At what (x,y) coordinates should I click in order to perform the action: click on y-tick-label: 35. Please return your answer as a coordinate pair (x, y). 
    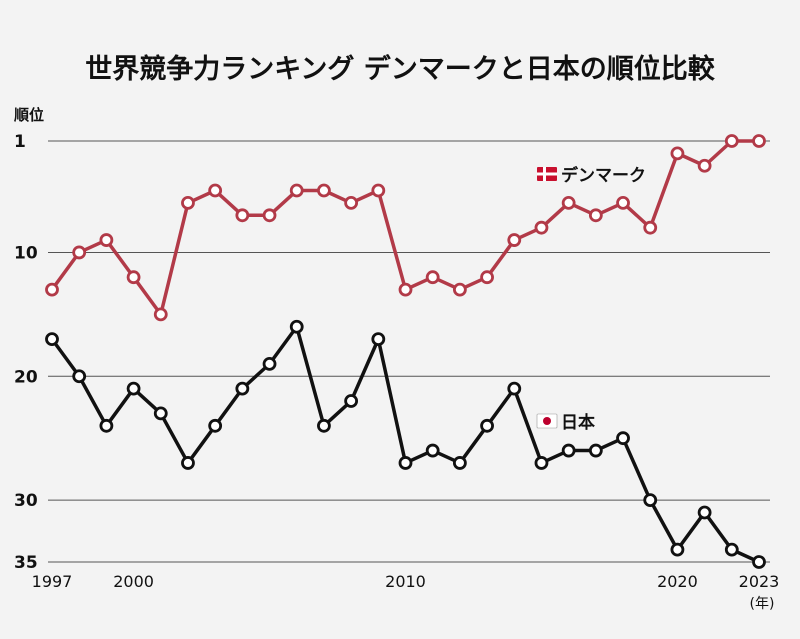
    Looking at the image, I should click on (26, 563).